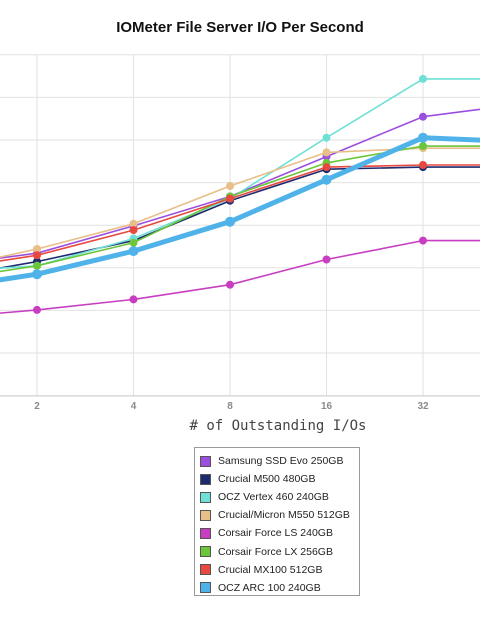 The width and height of the screenshot is (480, 626). Describe the element at coordinates (267, 479) in the screenshot. I see `legend-label: Crucial M500 480GB` at that location.